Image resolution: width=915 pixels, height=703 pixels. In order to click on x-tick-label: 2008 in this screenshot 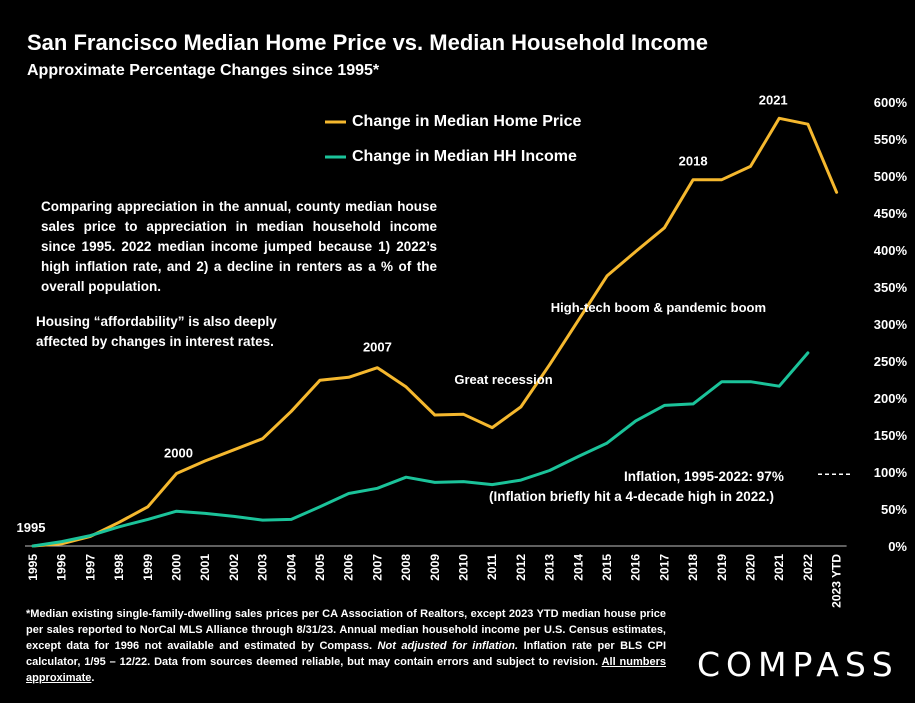, I will do `click(406, 567)`.